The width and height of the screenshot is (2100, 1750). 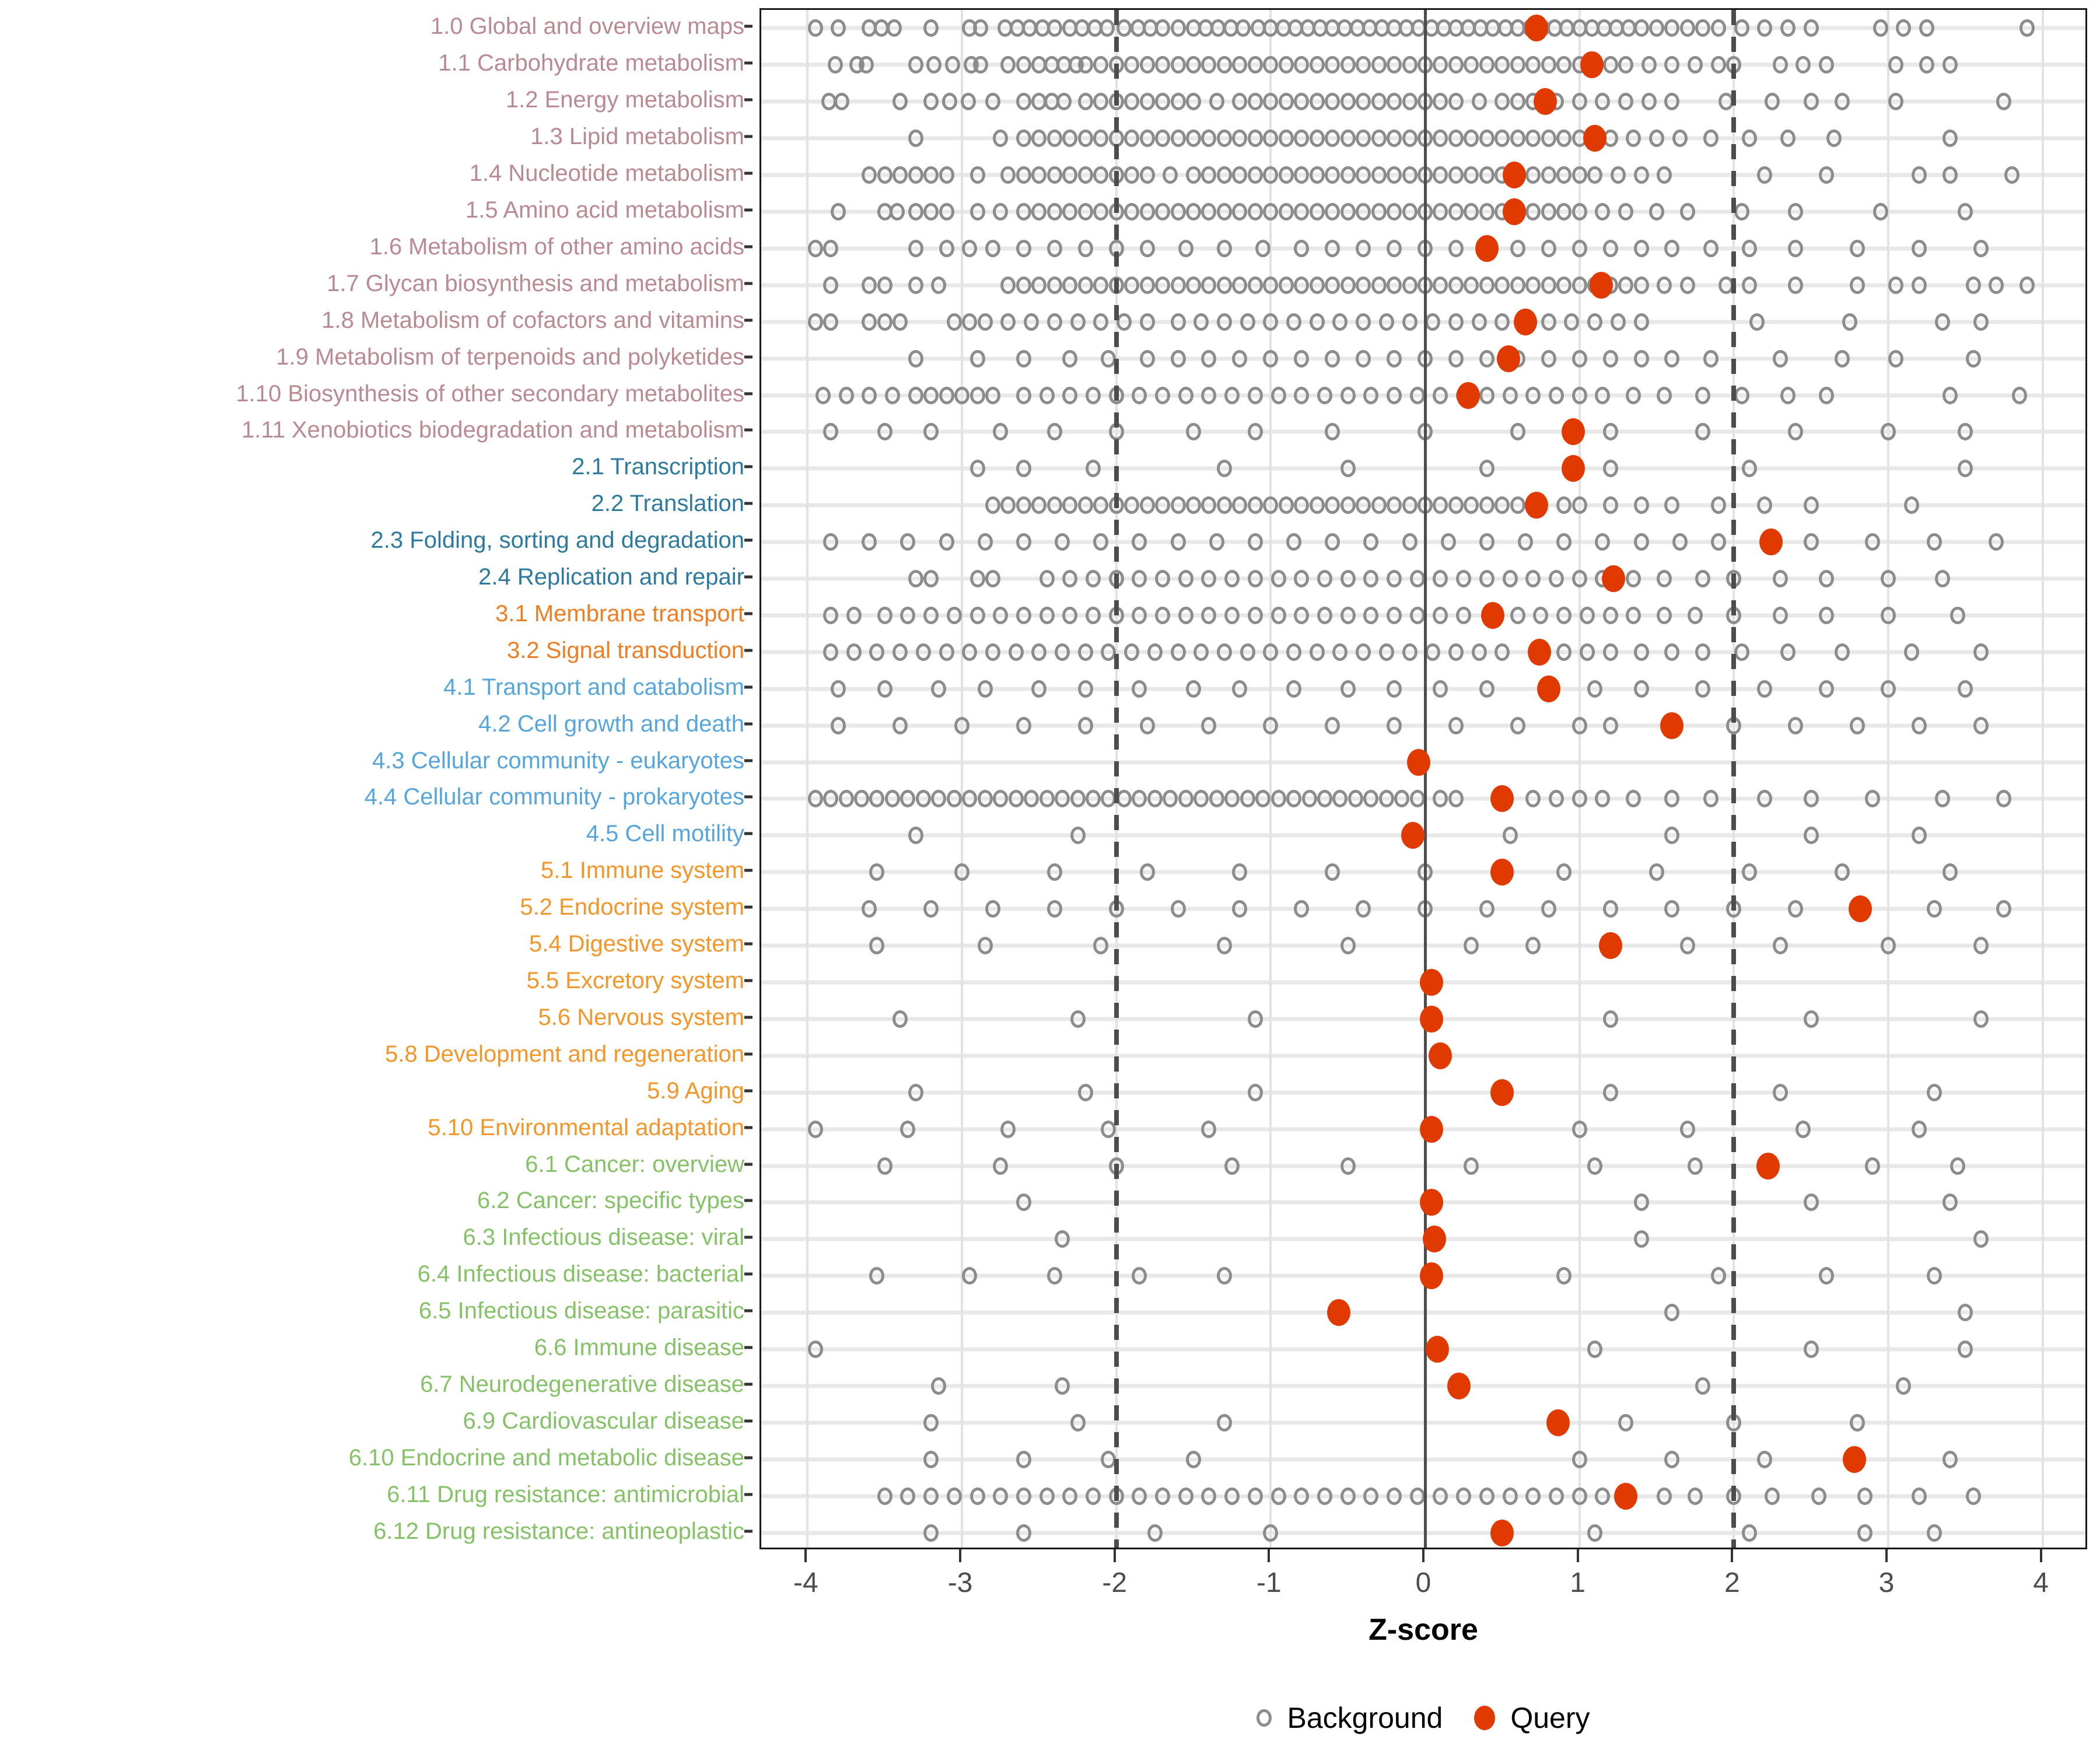 What do you see at coordinates (1887, 1582) in the screenshot?
I see `x-axis-tick-label: 3` at bounding box center [1887, 1582].